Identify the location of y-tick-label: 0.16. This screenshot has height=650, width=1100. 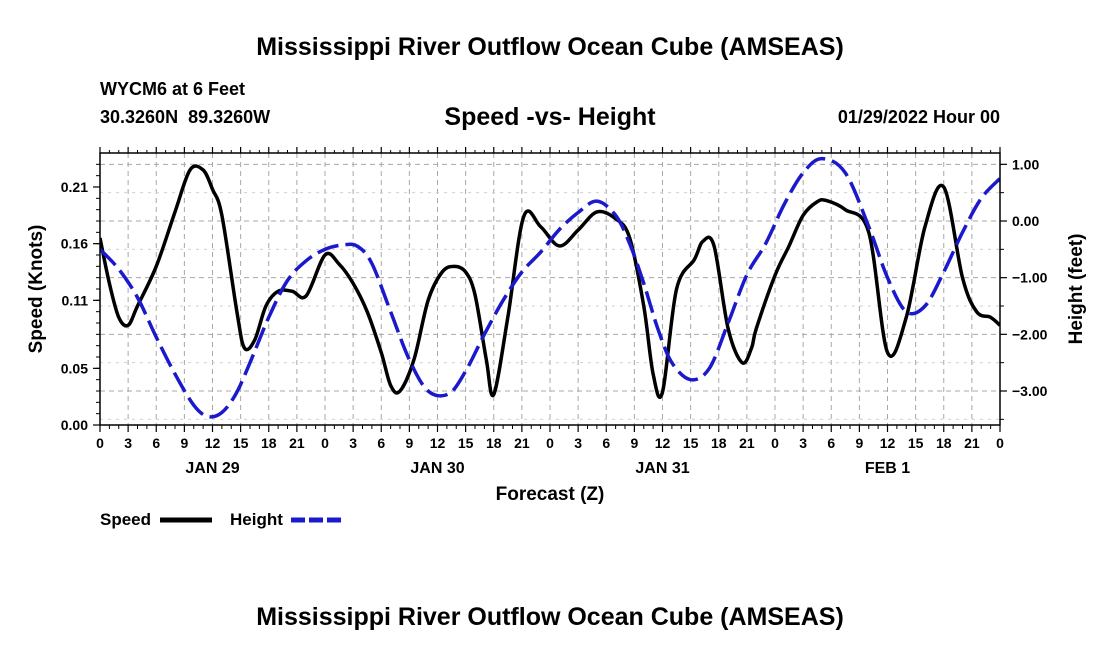
(74, 244).